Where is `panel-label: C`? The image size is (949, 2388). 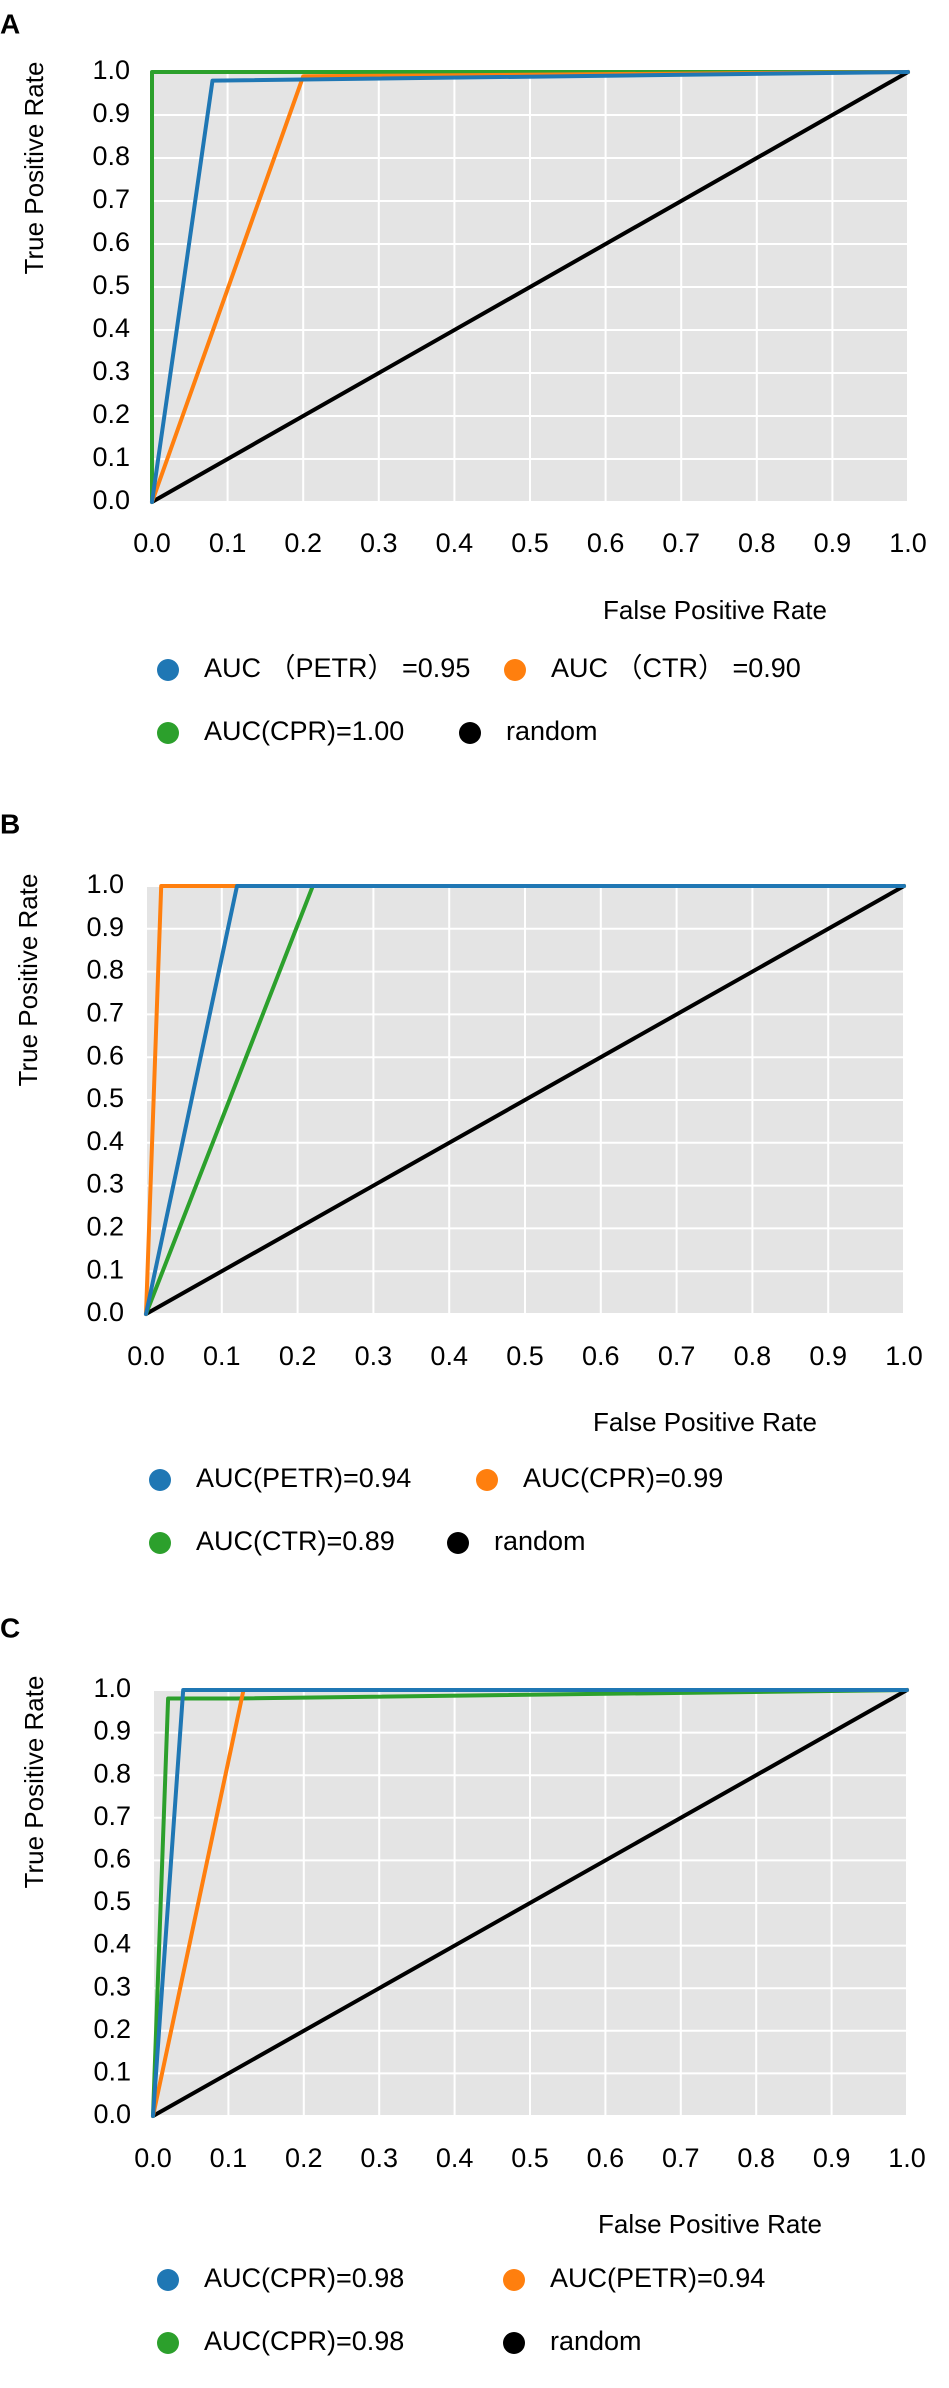
panel-label: C is located at coordinates (10, 1627).